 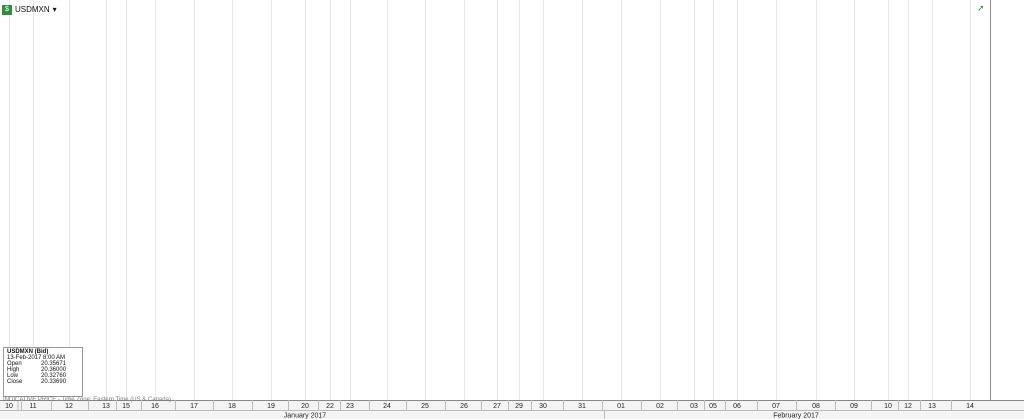 I want to click on info-value: 20.35671, so click(x=54, y=364).